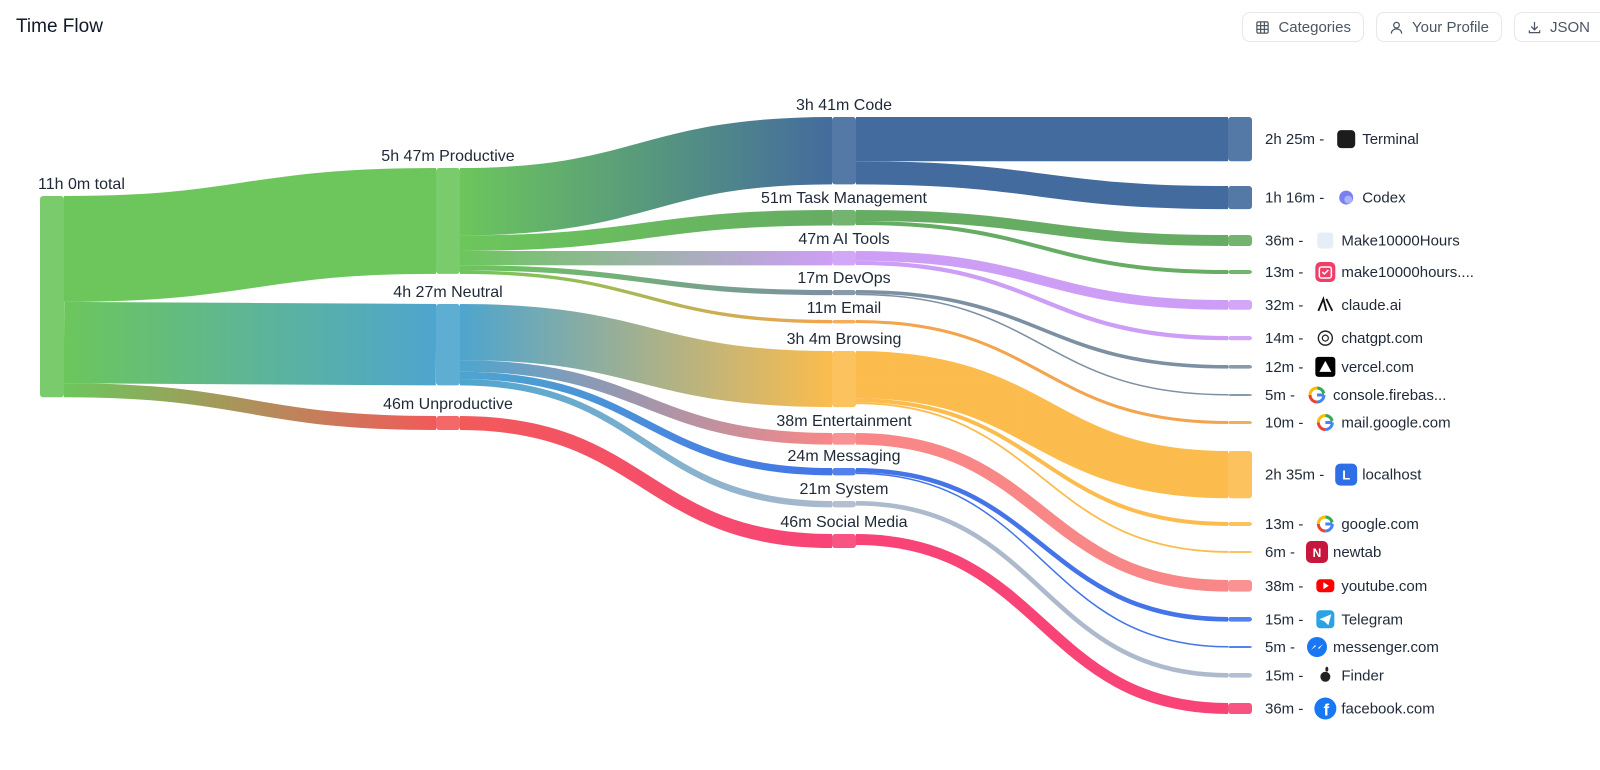 The image size is (1600, 770). What do you see at coordinates (843, 278) in the screenshot?
I see `node-label-17m-devops: 17m DevOps` at bounding box center [843, 278].